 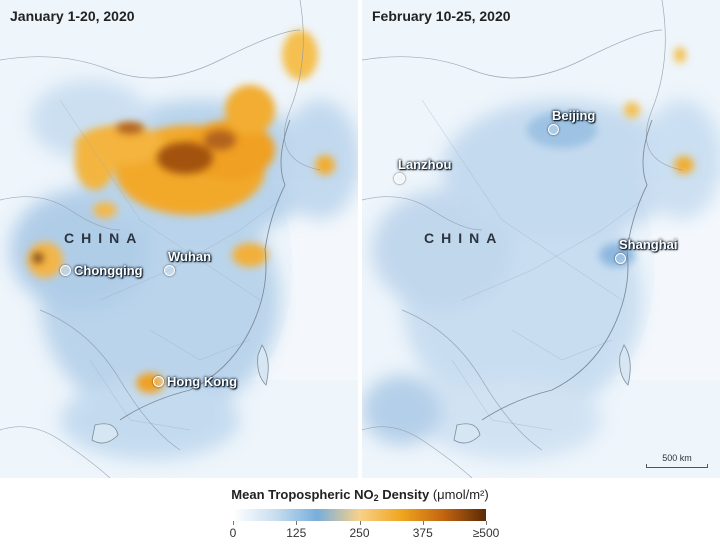 What do you see at coordinates (422, 533) in the screenshot?
I see `legend-tick-label: 375` at bounding box center [422, 533].